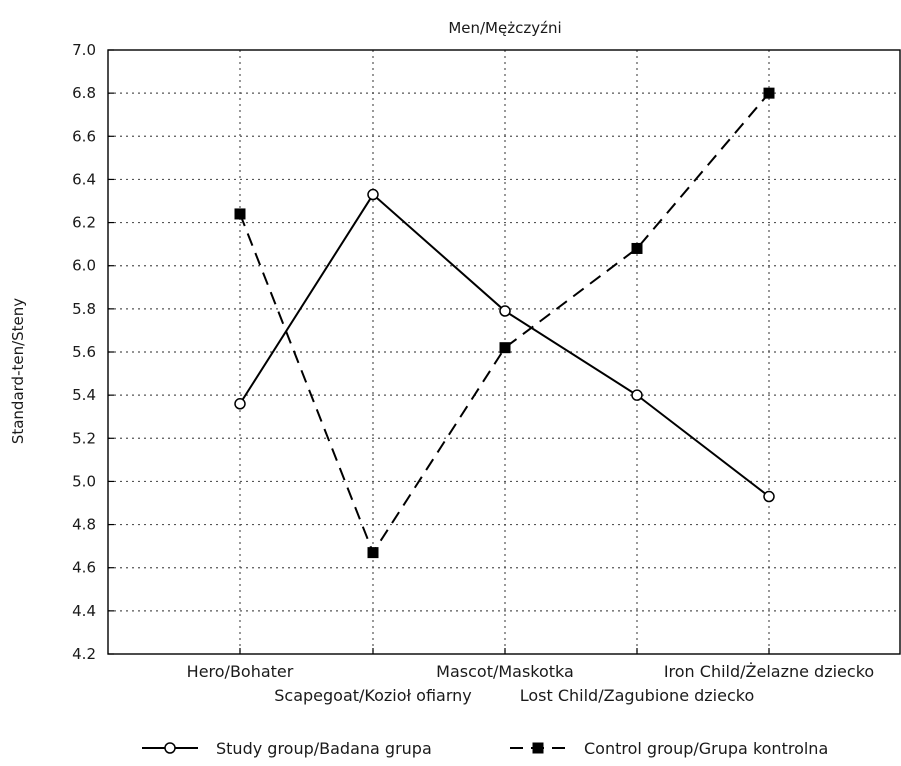  What do you see at coordinates (84, 136) in the screenshot?
I see `y-tick-label: 6.6` at bounding box center [84, 136].